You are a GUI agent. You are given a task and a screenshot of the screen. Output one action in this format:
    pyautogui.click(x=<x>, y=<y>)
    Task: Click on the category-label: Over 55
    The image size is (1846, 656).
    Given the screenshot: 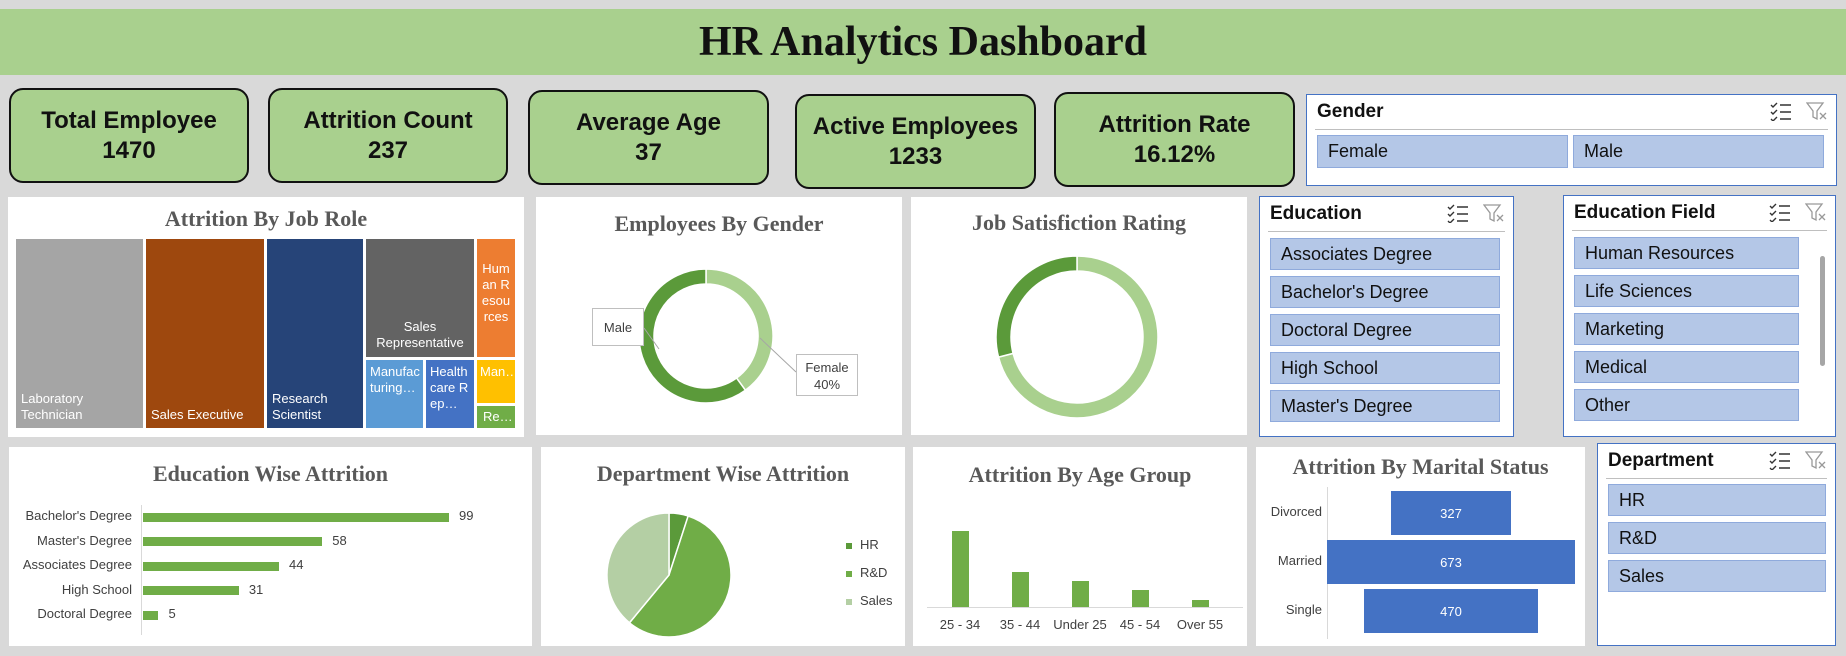 What is the action you would take?
    pyautogui.click(x=1200, y=624)
    